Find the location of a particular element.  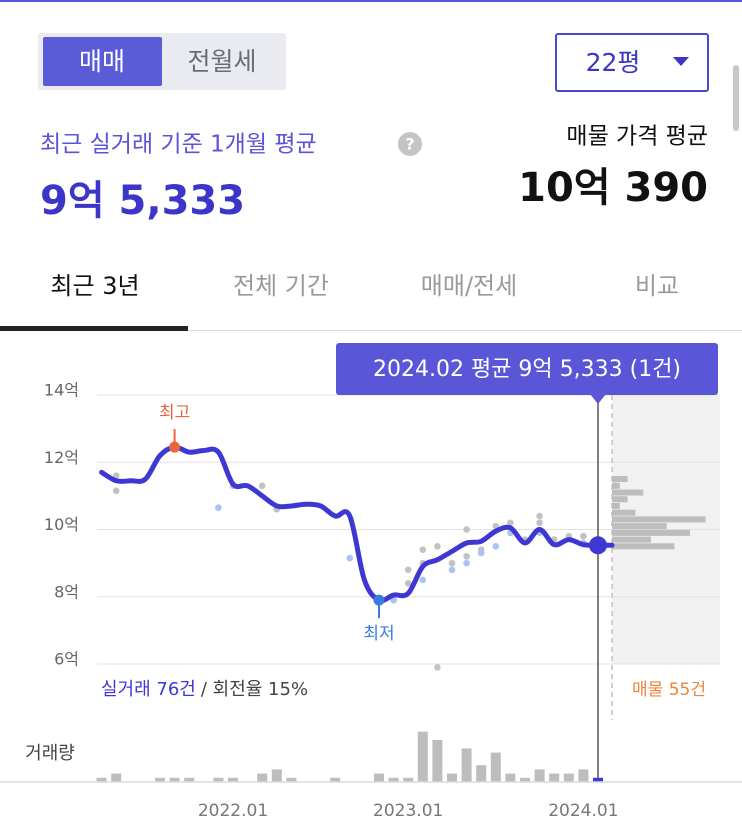

volume-label: 거래량 is located at coordinates (50, 753).